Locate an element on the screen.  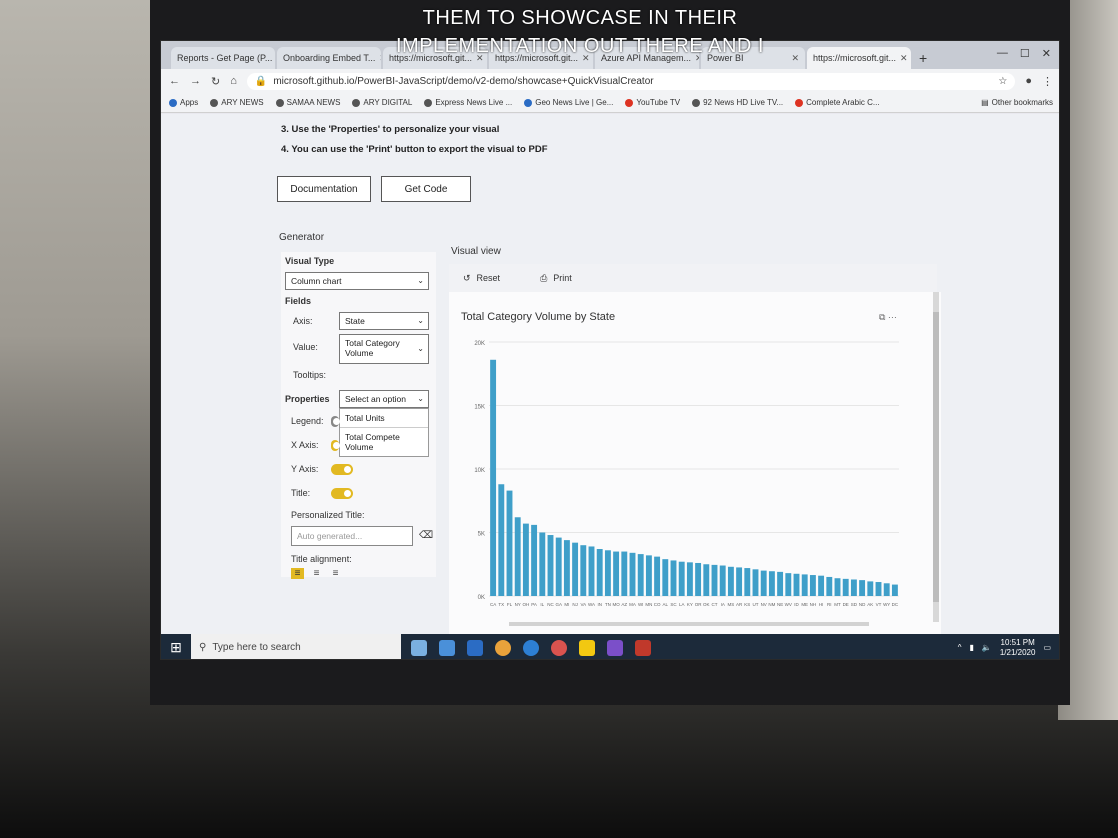
get-code-button: Get Code is located at coordinates (426, 189).